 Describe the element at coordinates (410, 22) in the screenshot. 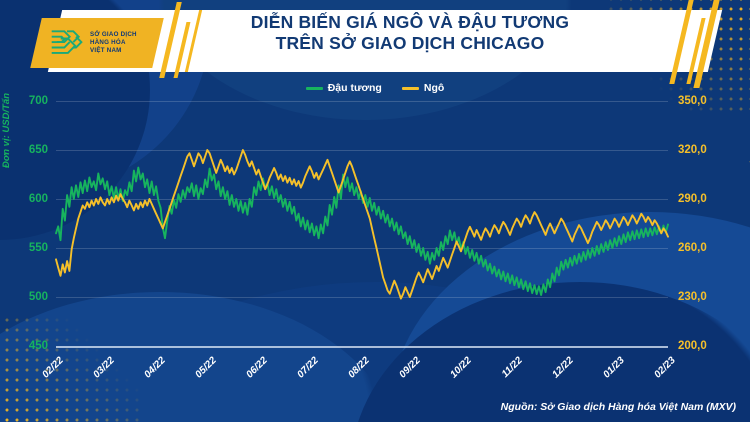

I see `title-line-1: DIỄN BIẾN GIÁ NGÔ VÀ ĐẬU TƯƠNG` at that location.